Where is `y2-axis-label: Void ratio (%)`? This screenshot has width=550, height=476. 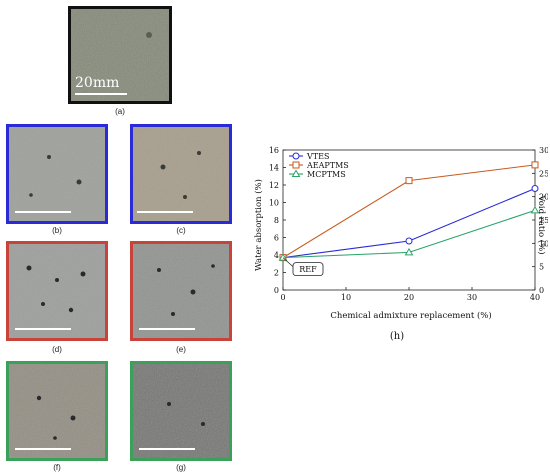
y2-axis-label: Void ratio (%) is located at coordinates (541, 224).